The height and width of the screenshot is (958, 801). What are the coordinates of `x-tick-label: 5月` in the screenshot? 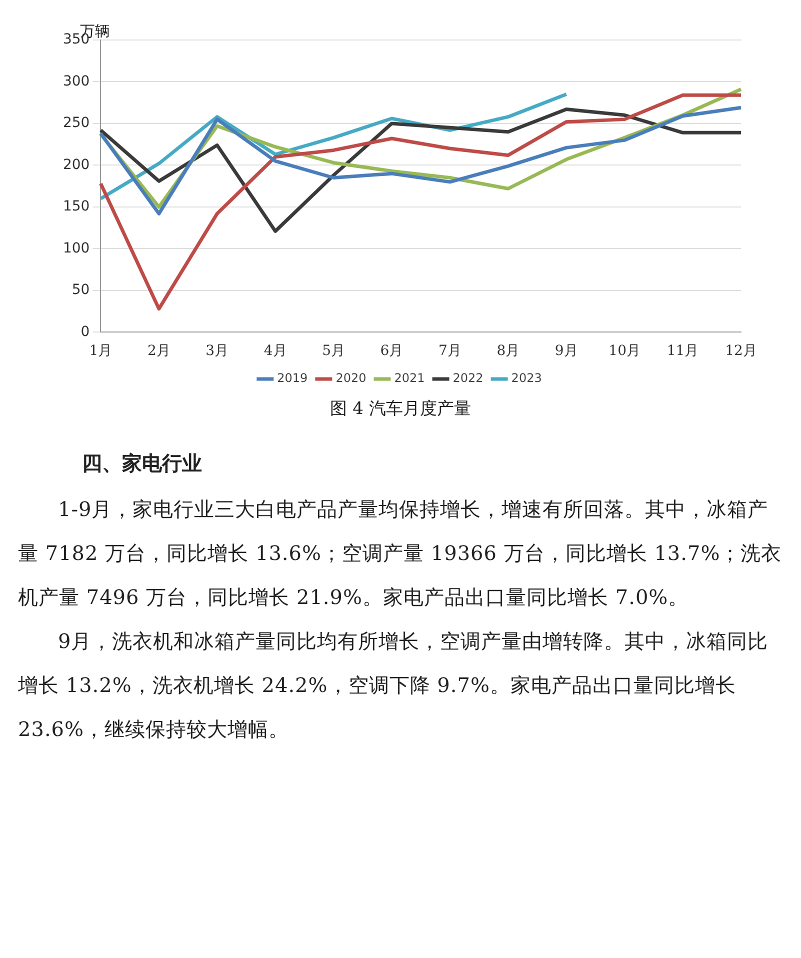 It's located at (334, 351).